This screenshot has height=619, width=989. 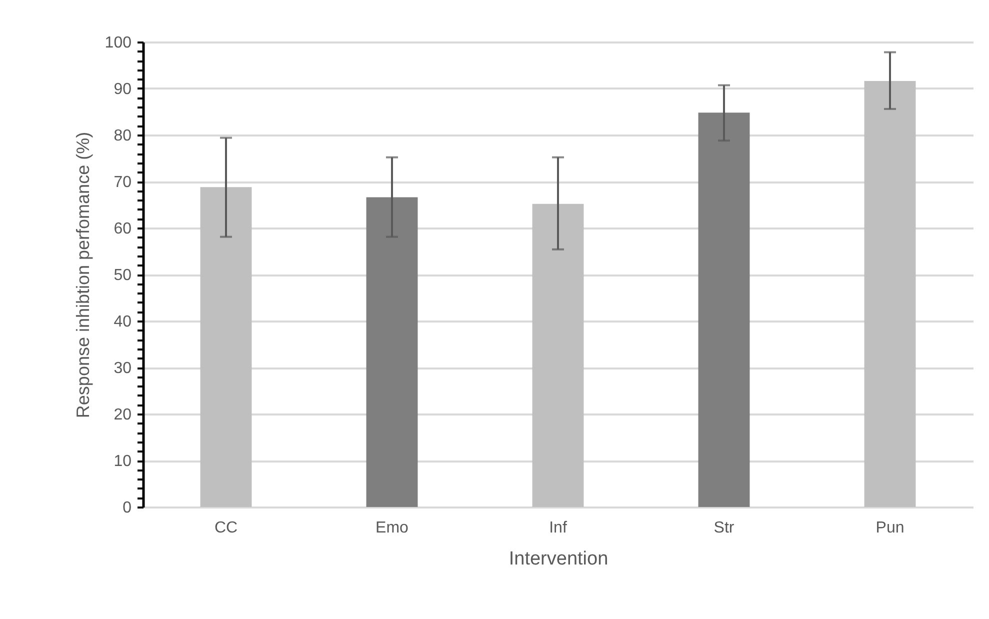 I want to click on y-tick-label: 70, so click(x=123, y=182).